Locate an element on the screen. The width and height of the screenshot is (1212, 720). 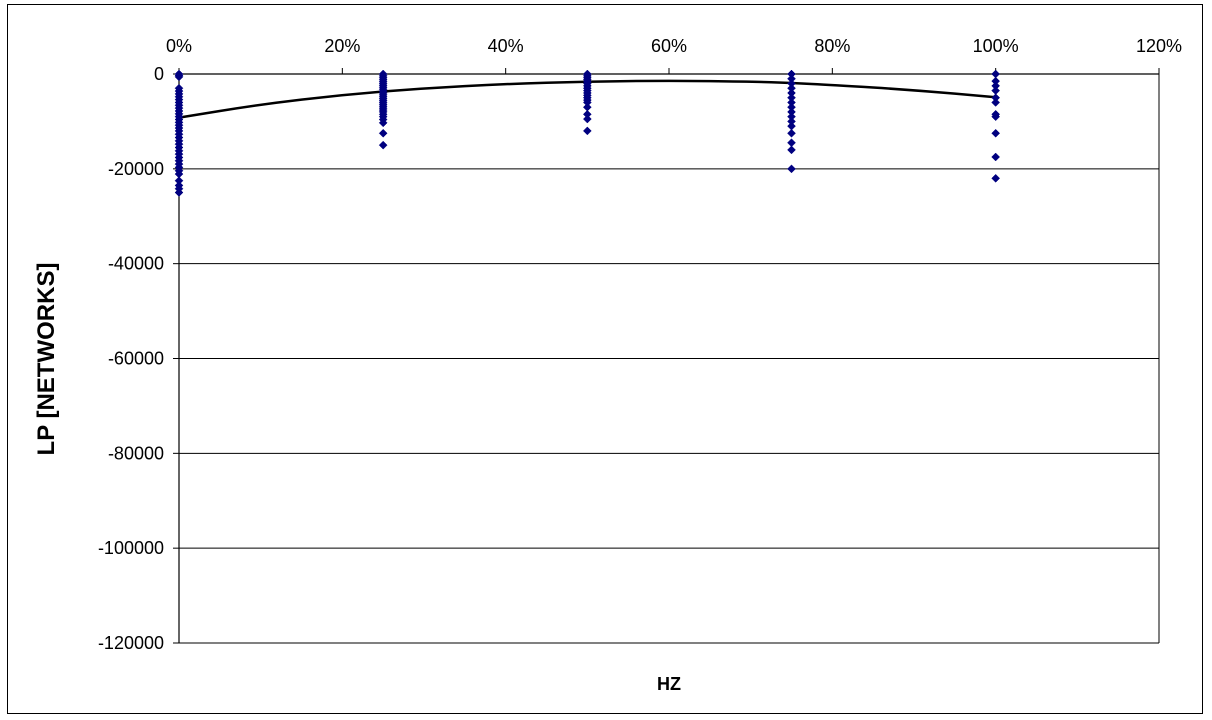
y-tick-label: -20000 is located at coordinates (136, 169).